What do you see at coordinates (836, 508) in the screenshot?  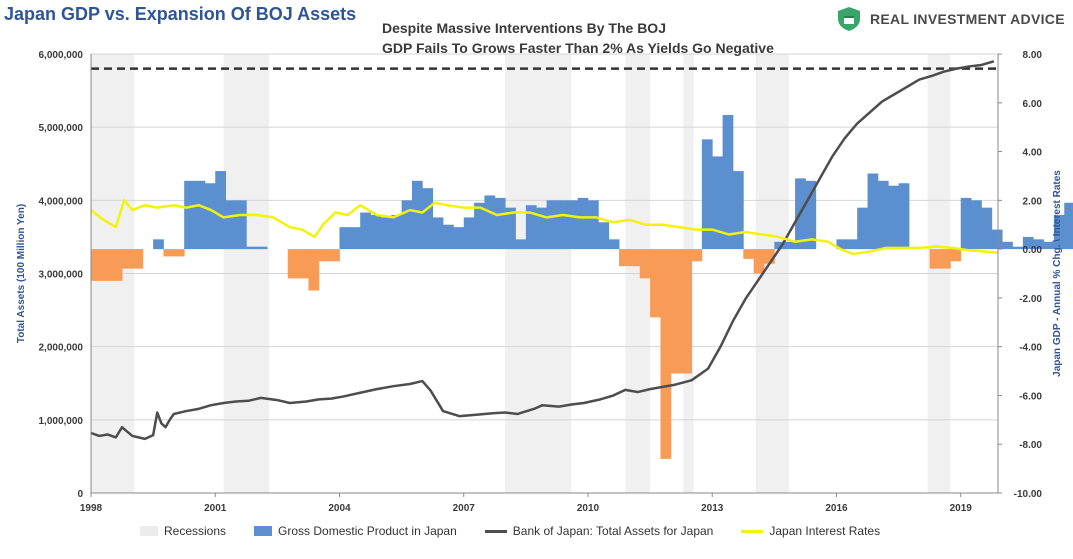 I see `x-tick-label-6: 2016` at bounding box center [836, 508].